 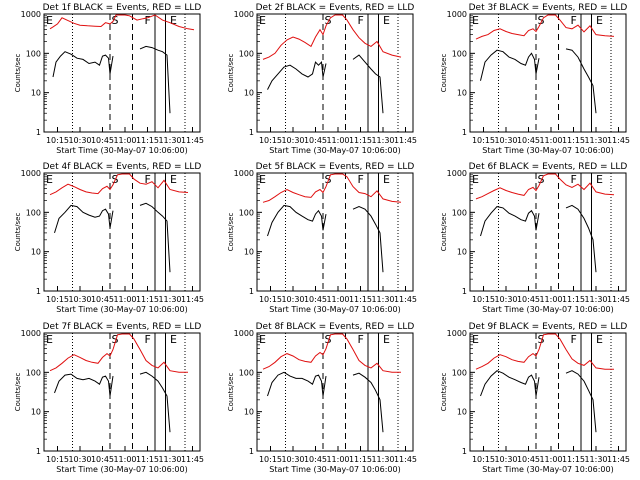 What do you see at coordinates (335, 8) in the screenshot?
I see `panel-title: Det 2f BLACK = Events, RED = LLD` at bounding box center [335, 8].